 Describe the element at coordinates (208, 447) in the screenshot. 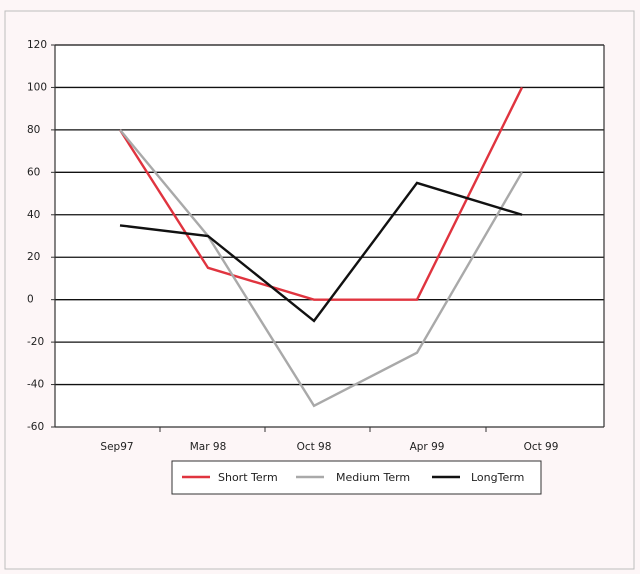

I see `x-tick-label: Mar 98` at that location.